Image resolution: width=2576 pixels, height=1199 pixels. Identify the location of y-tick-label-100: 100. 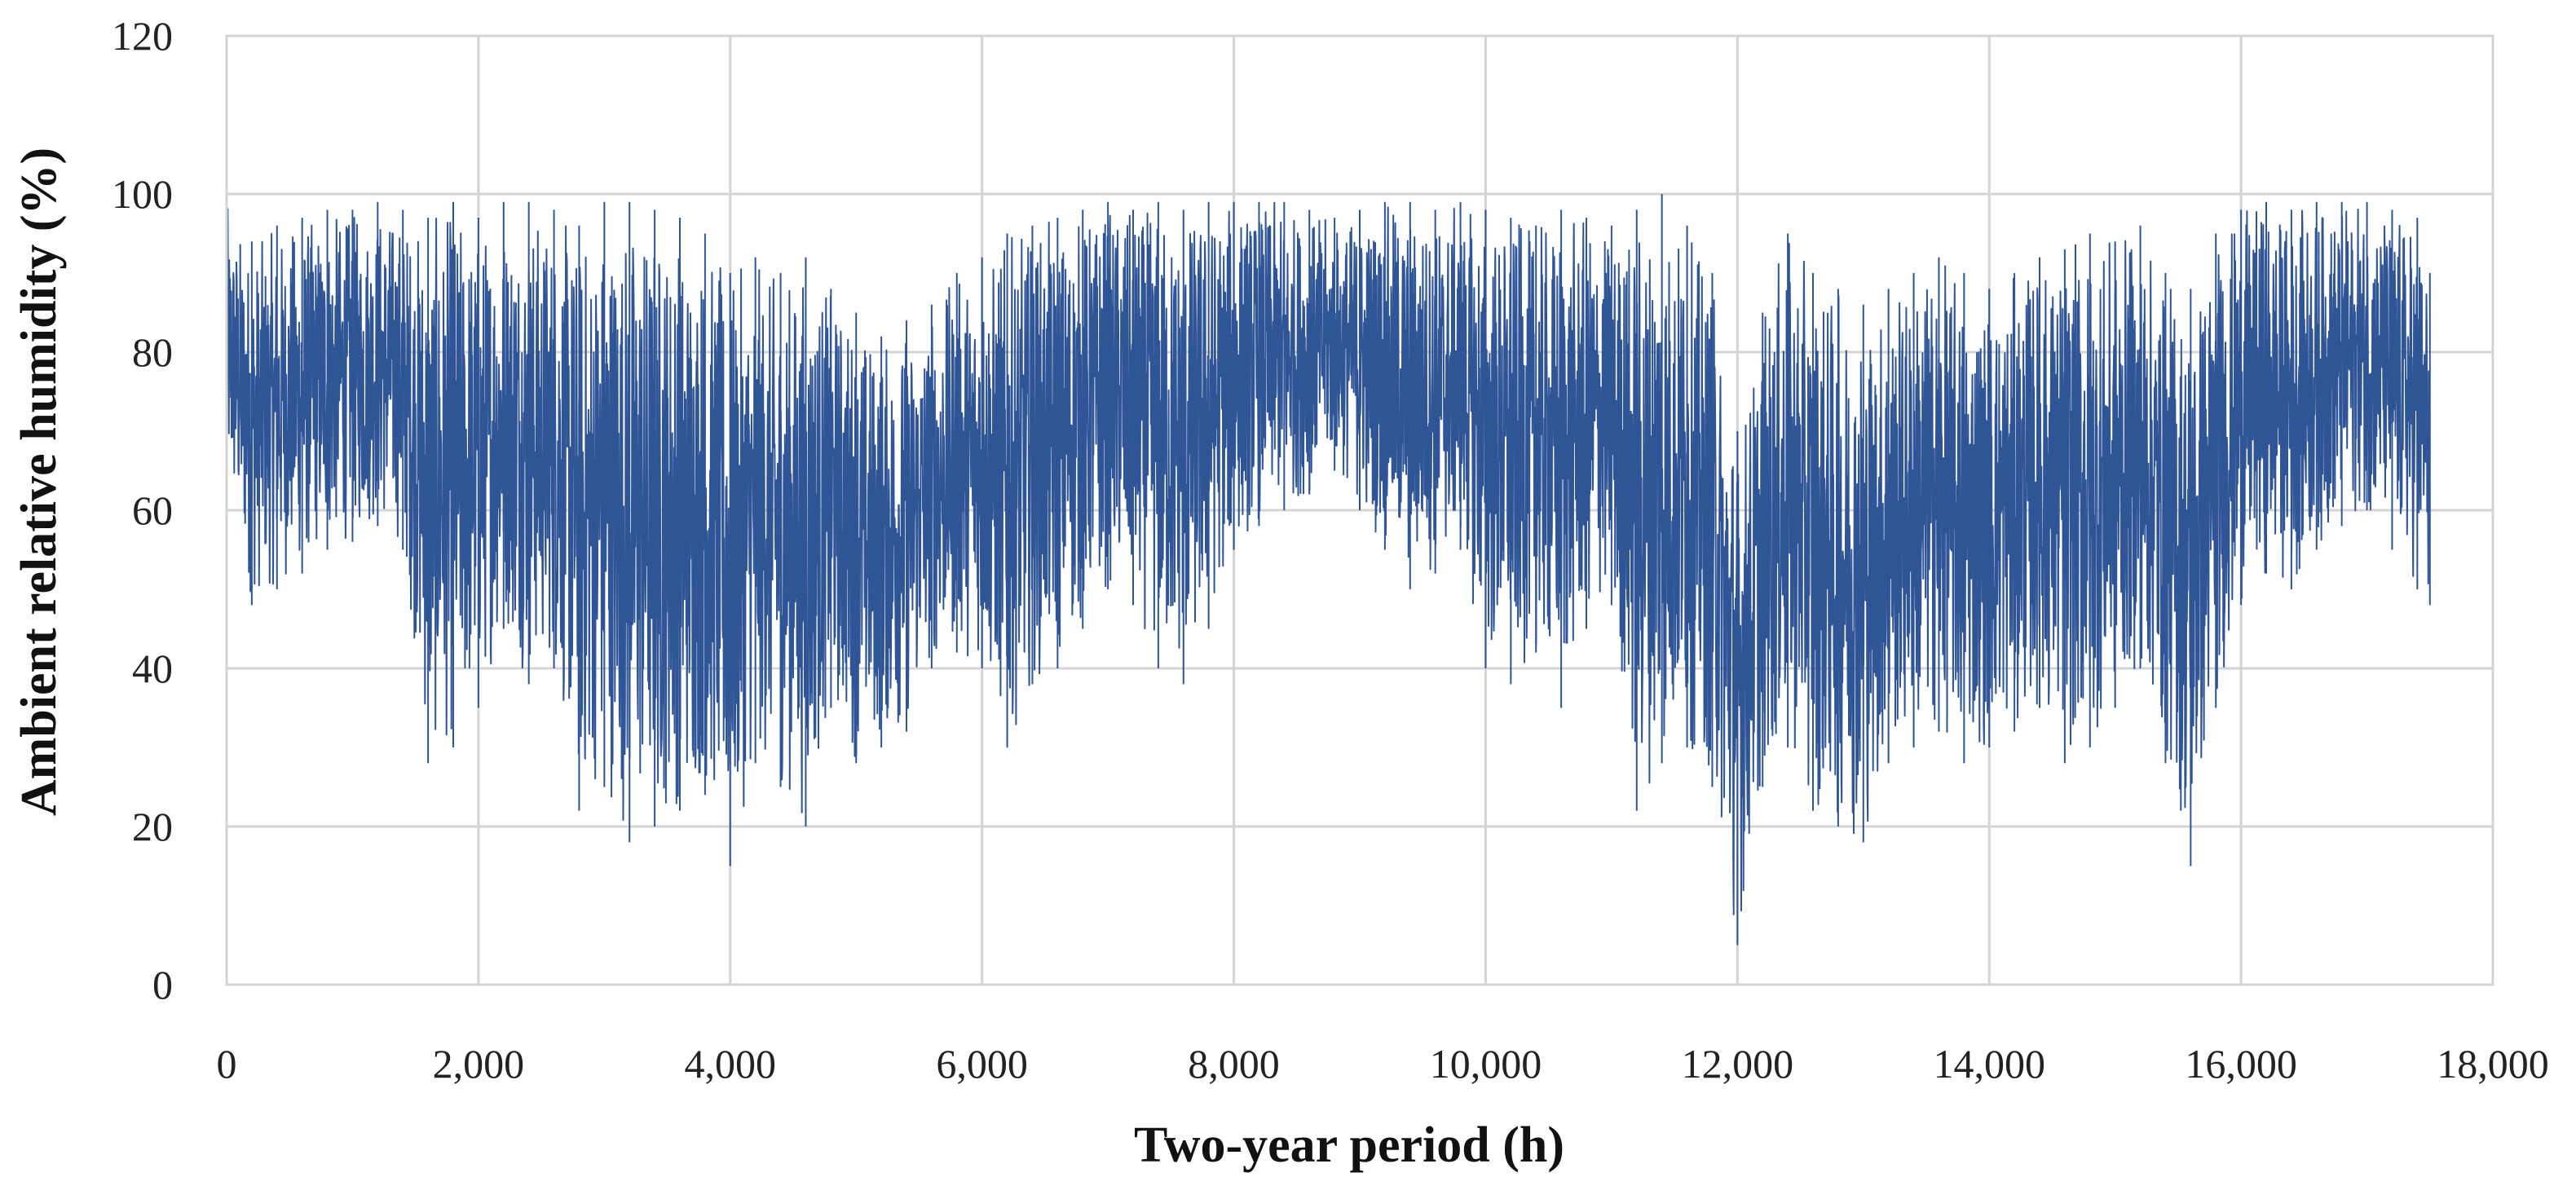
(142, 194).